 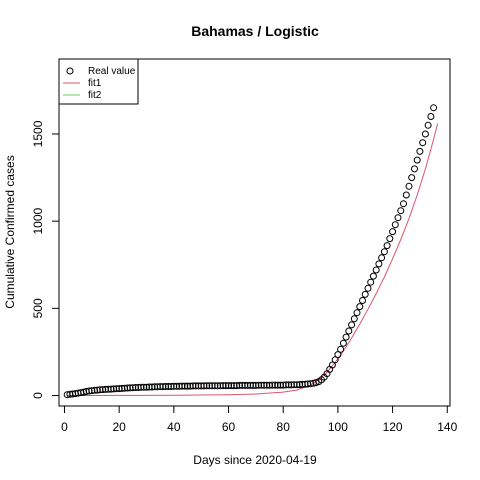 What do you see at coordinates (338, 427) in the screenshot?
I see `x-tick-label: 100` at bounding box center [338, 427].